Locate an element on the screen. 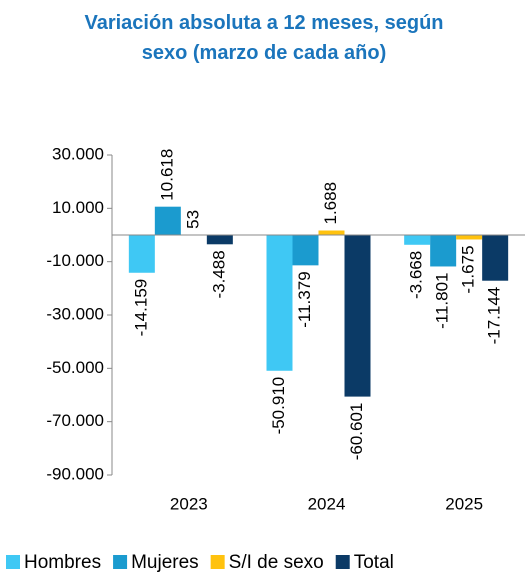 This screenshot has height=580, width=528. y-tick-label: 30.000 is located at coordinates (78, 153).